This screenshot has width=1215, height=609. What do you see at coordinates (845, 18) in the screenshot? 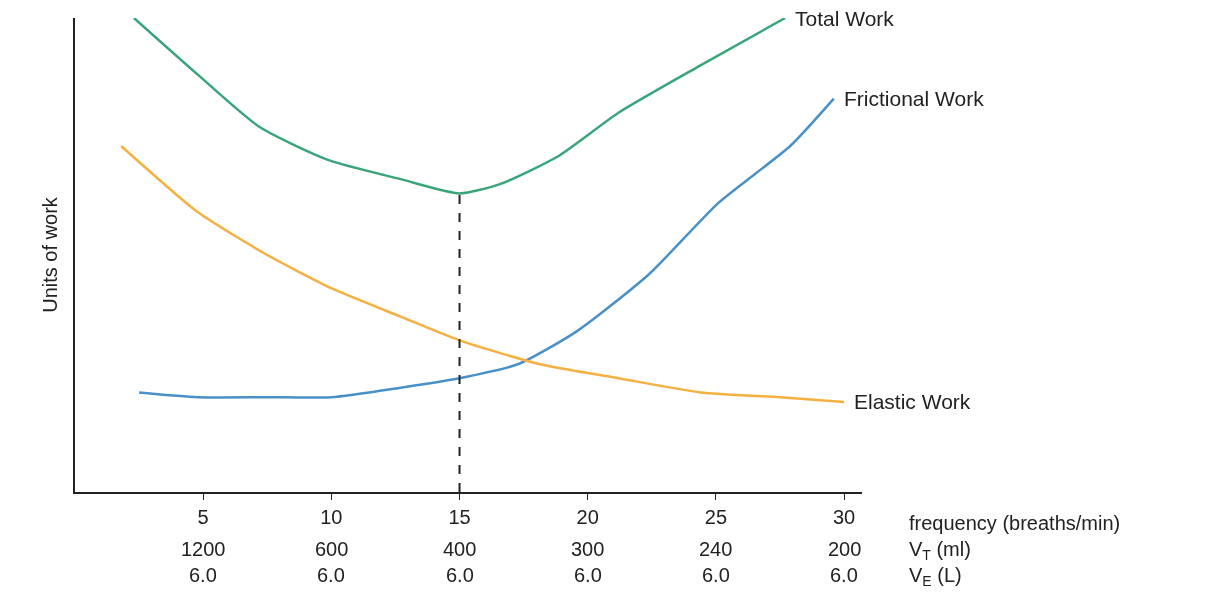
I see `series-label: Total Work` at bounding box center [845, 18].